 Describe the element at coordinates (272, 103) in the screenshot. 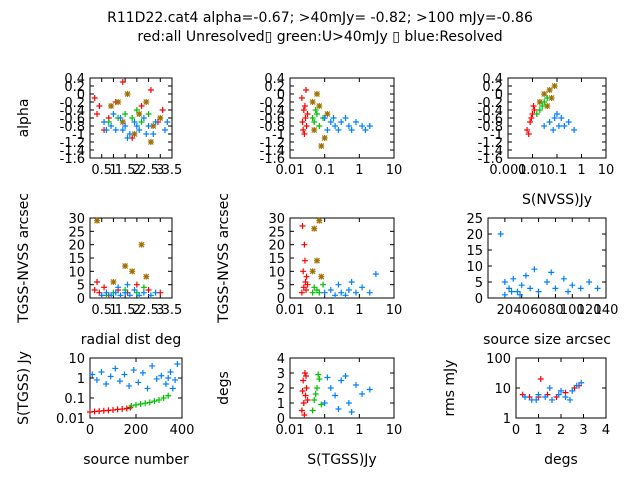

I see `y-tick-label: -0.2` at that location.